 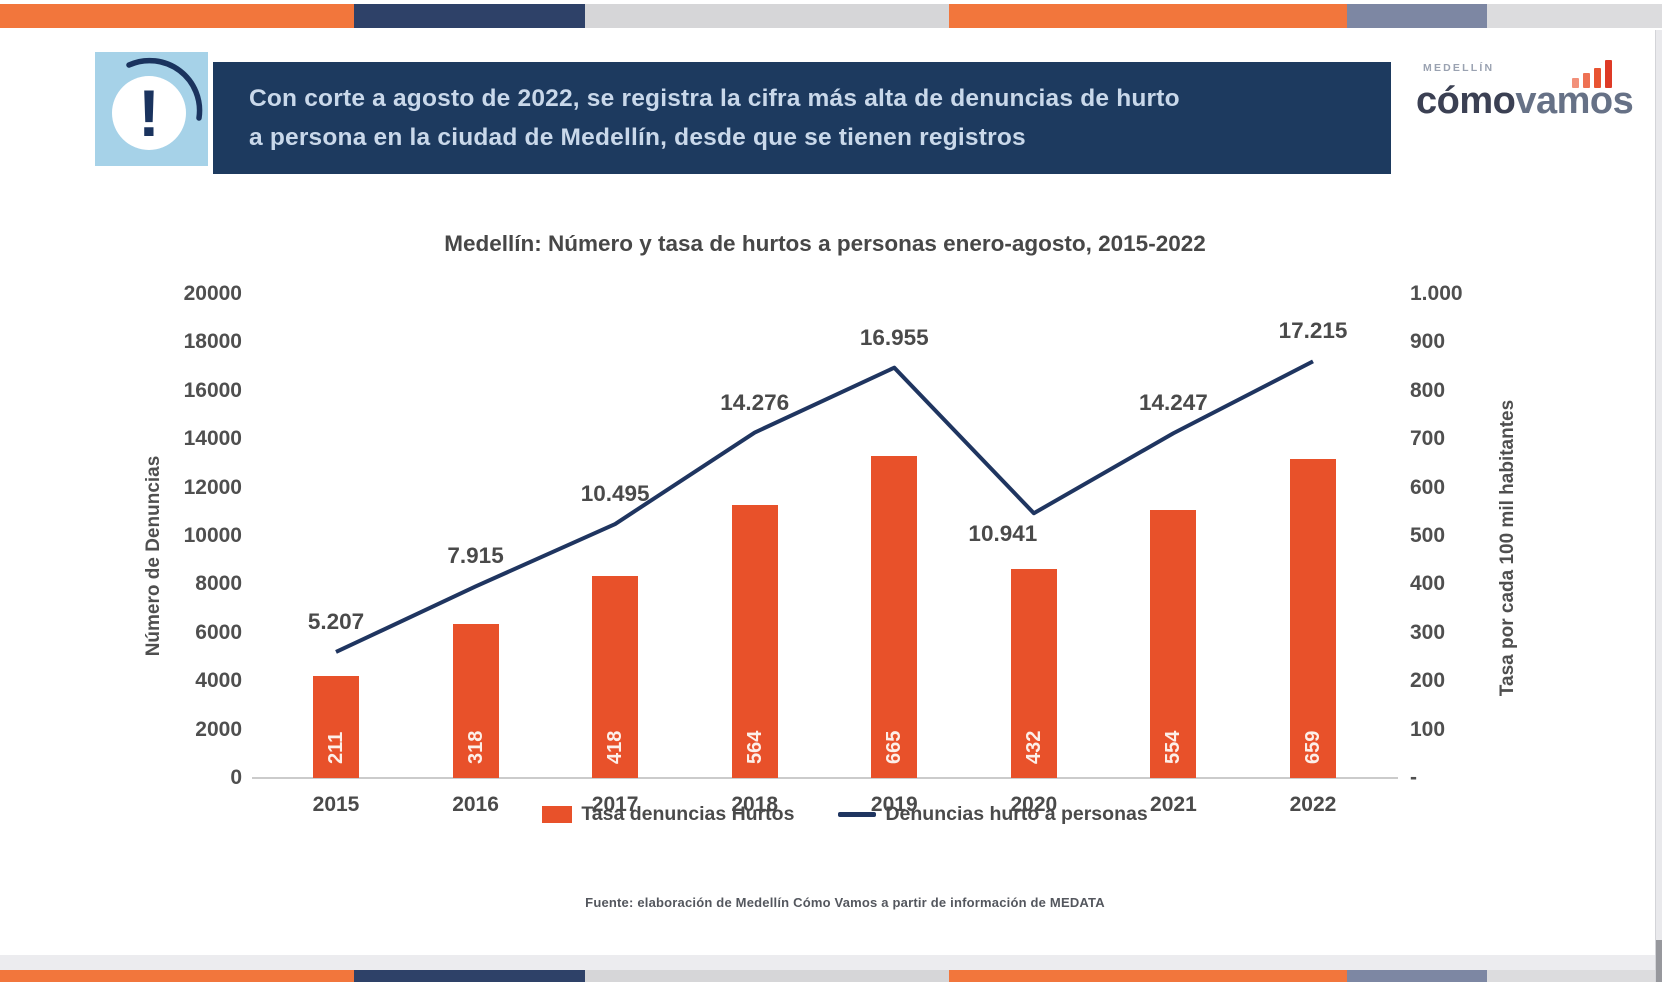 What do you see at coordinates (755, 402) in the screenshot?
I see `line-label-2018: 14.276` at bounding box center [755, 402].